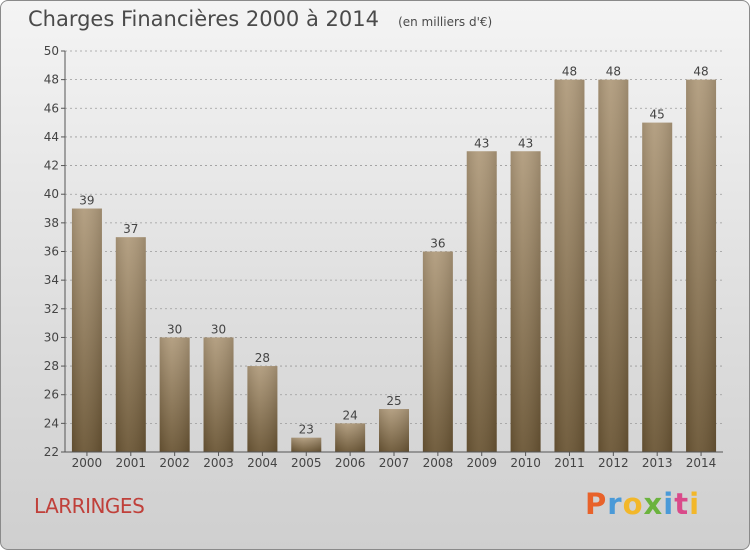 This screenshot has height=550, width=750. I want to click on x-tick-label: 2008, so click(438, 463).